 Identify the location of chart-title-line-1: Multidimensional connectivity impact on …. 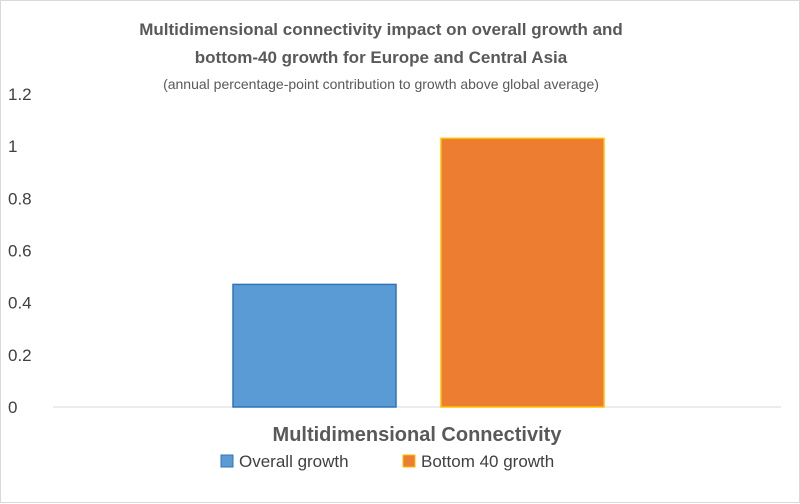
(381, 29).